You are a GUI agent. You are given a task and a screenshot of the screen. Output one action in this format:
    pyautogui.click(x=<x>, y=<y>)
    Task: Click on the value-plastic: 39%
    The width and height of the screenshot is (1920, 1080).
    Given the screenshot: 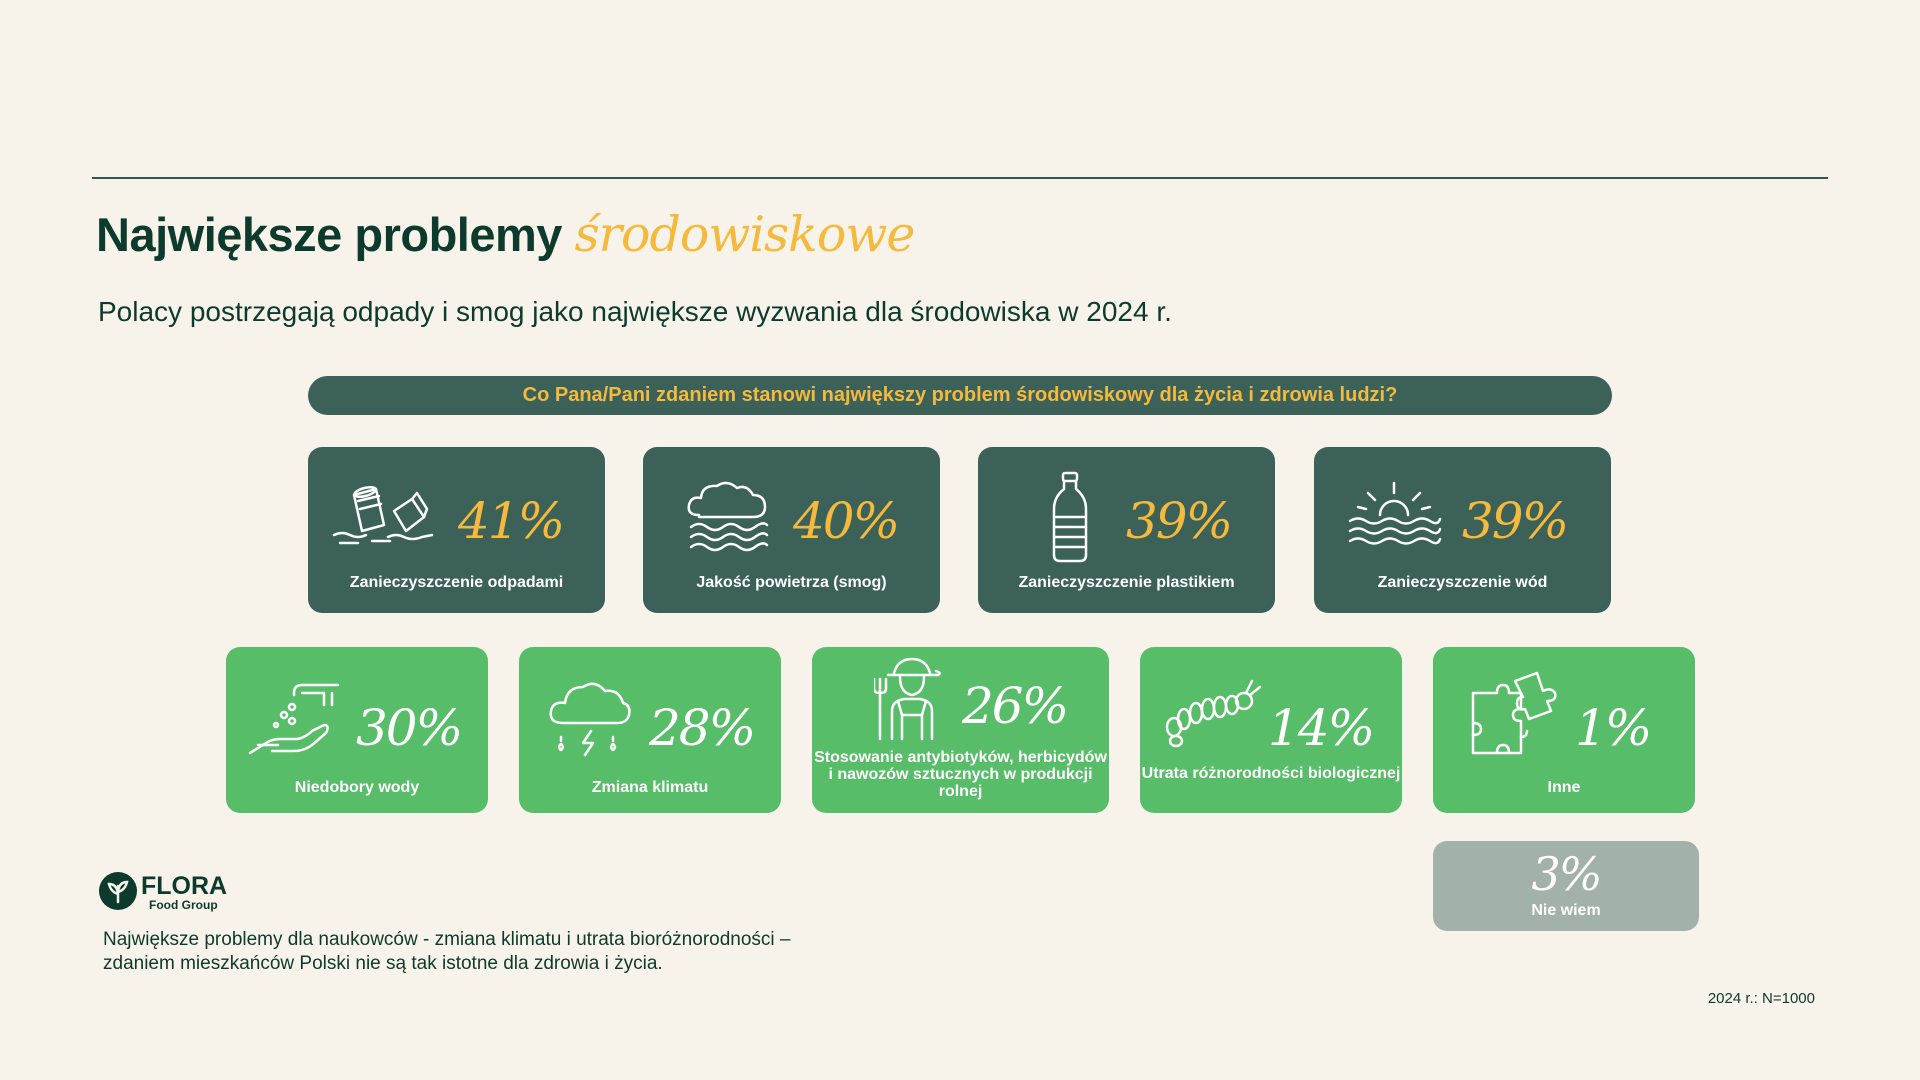 What is the action you would take?
    pyautogui.click(x=1179, y=521)
    